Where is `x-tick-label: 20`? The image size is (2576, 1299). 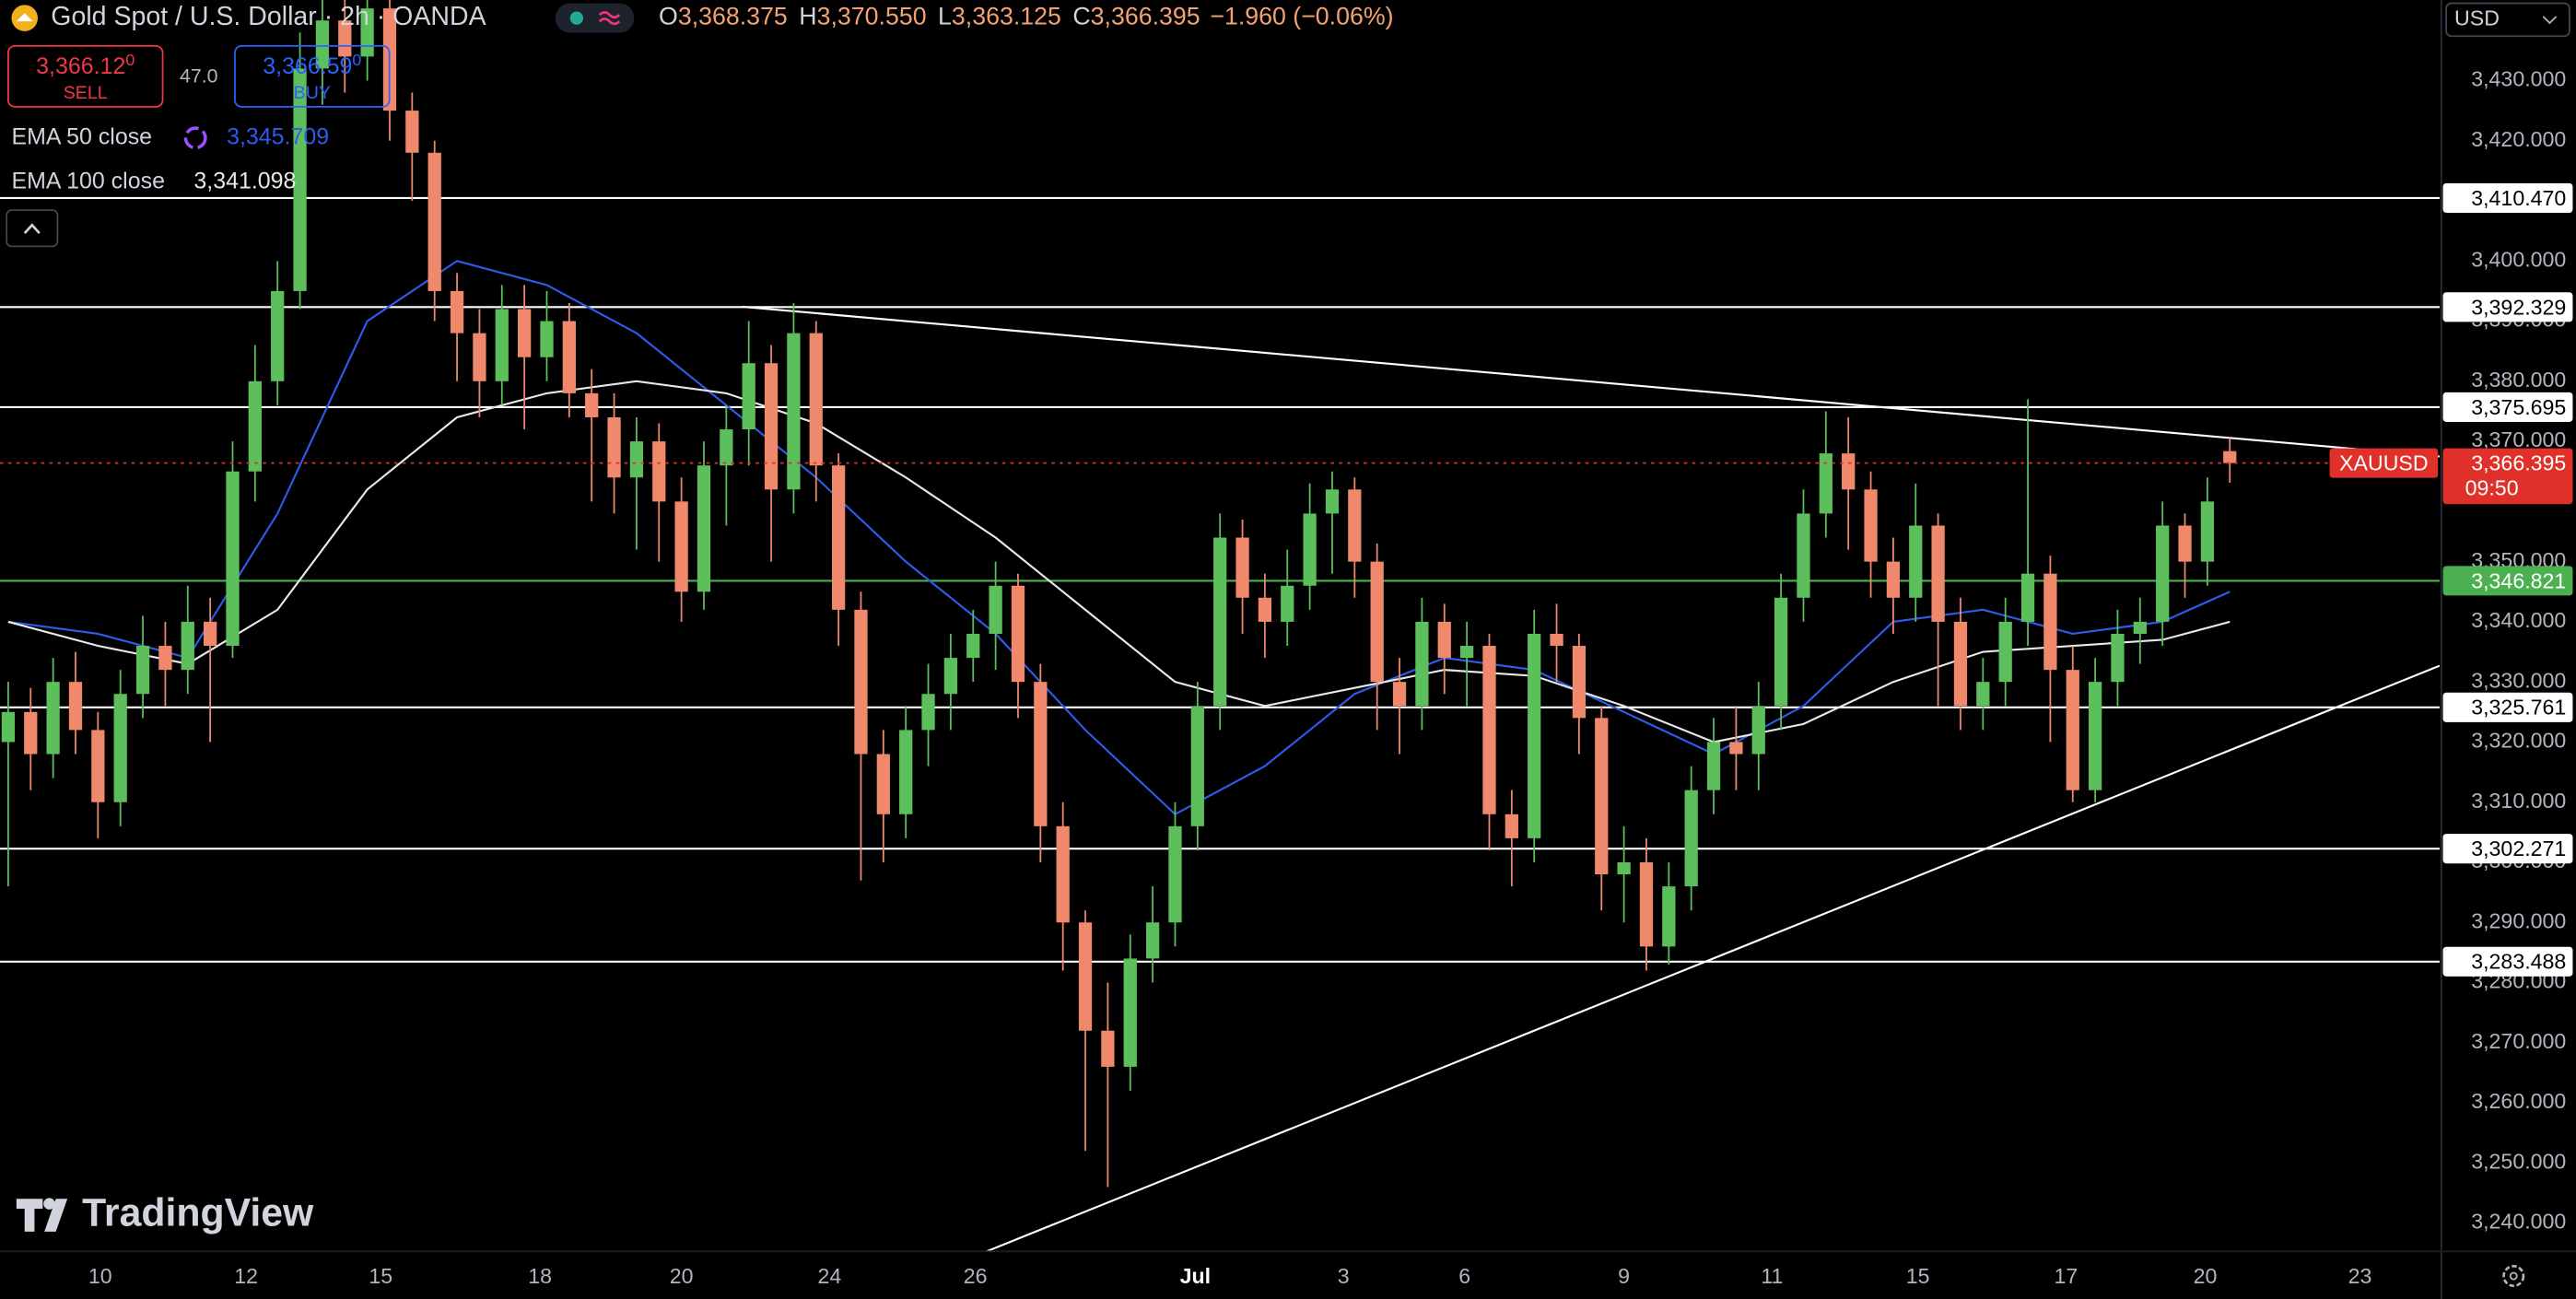 x-tick-label: 20 is located at coordinates (682, 1276).